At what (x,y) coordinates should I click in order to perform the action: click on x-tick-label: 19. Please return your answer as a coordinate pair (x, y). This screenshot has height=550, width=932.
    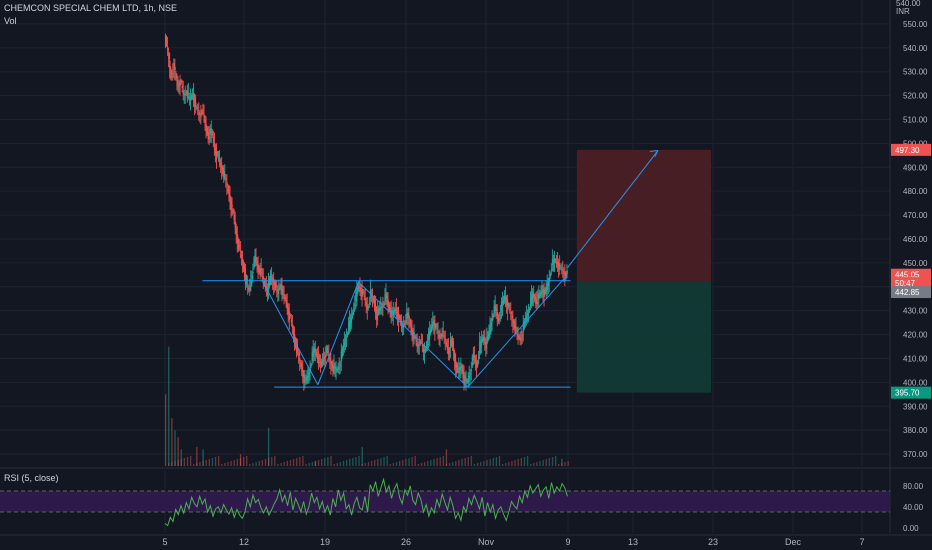
    Looking at the image, I should click on (325, 542).